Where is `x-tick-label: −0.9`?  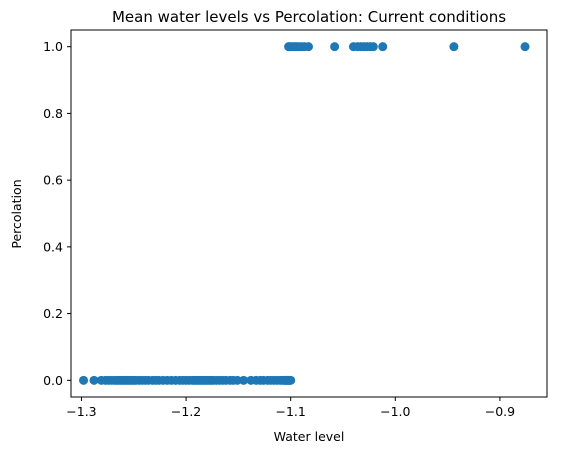 x-tick-label: −0.9 is located at coordinates (500, 411).